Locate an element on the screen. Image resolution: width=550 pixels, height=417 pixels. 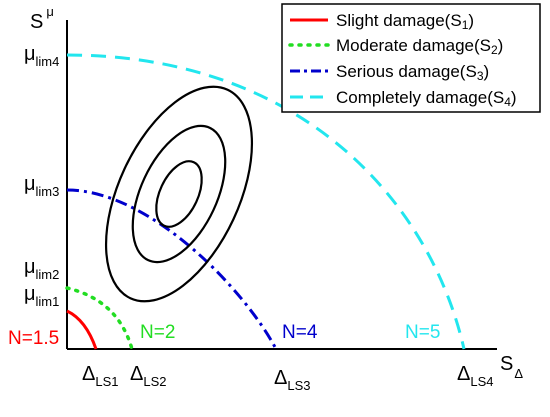
legend-label-complete: Completely damage(S4) is located at coordinates (426, 98).